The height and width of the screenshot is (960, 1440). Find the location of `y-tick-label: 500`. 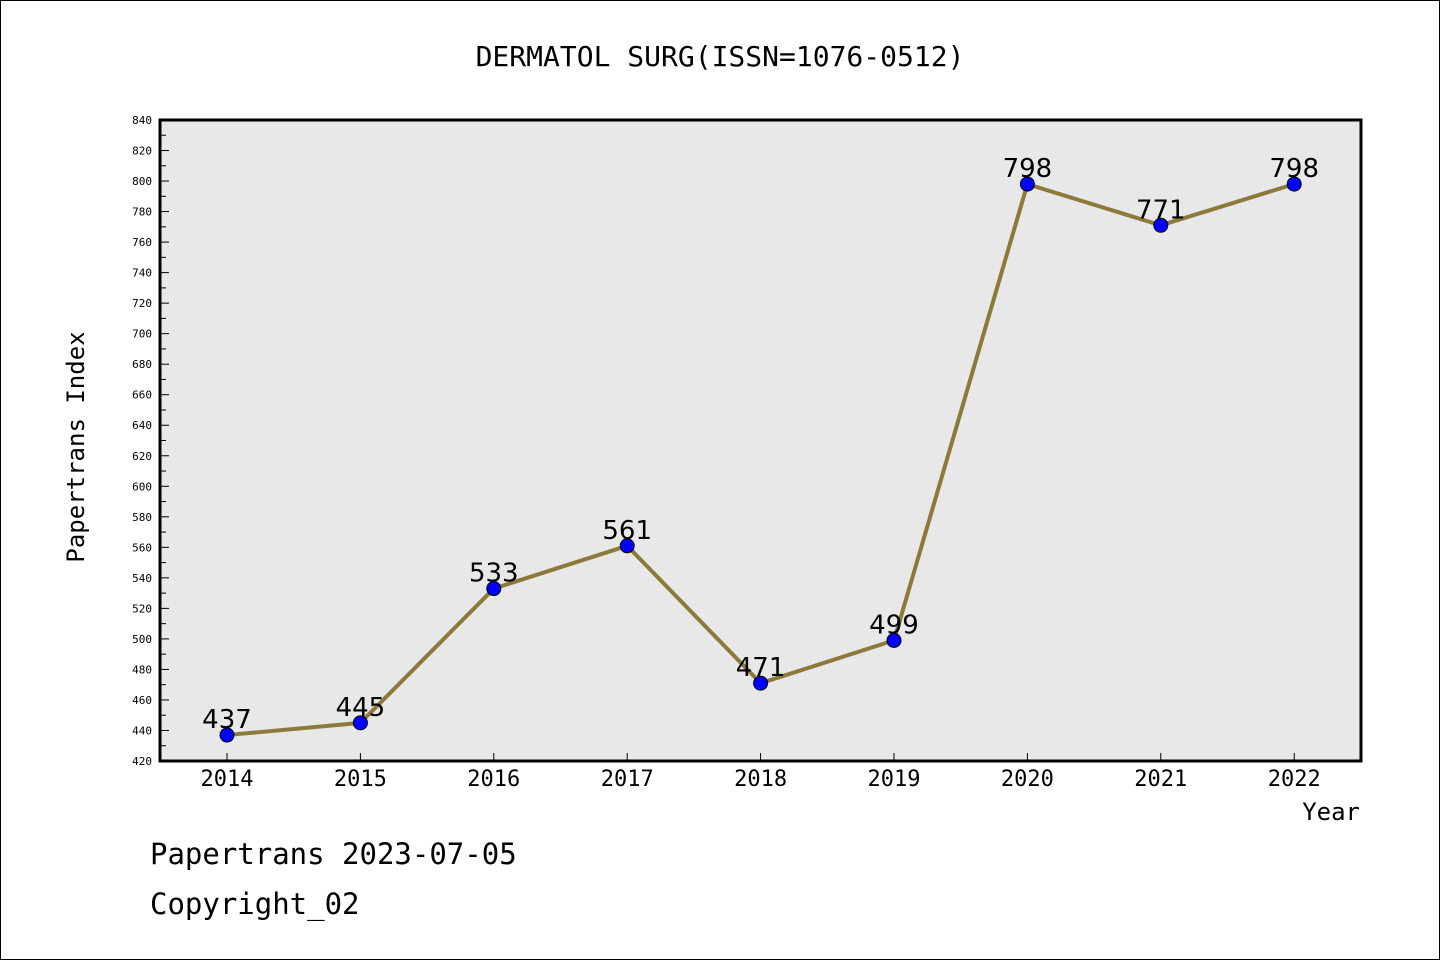

y-tick-label: 500 is located at coordinates (142, 639).